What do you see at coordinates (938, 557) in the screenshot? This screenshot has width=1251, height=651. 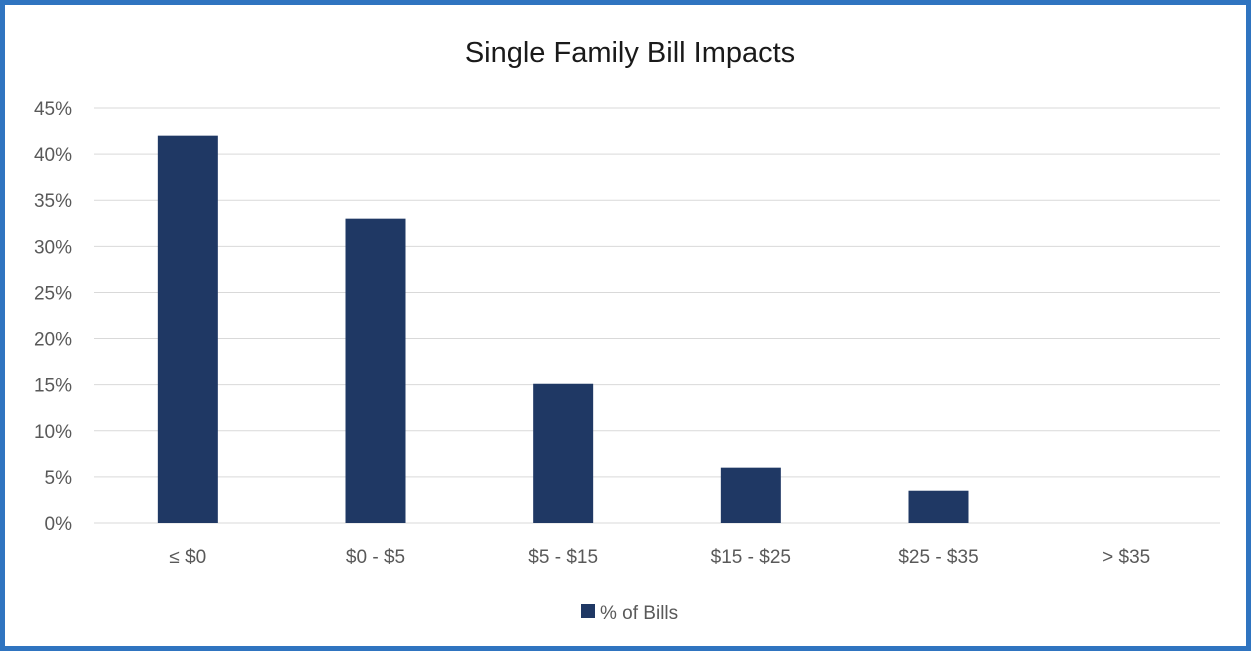 I see `x-tick-label: $25 - $35` at bounding box center [938, 557].